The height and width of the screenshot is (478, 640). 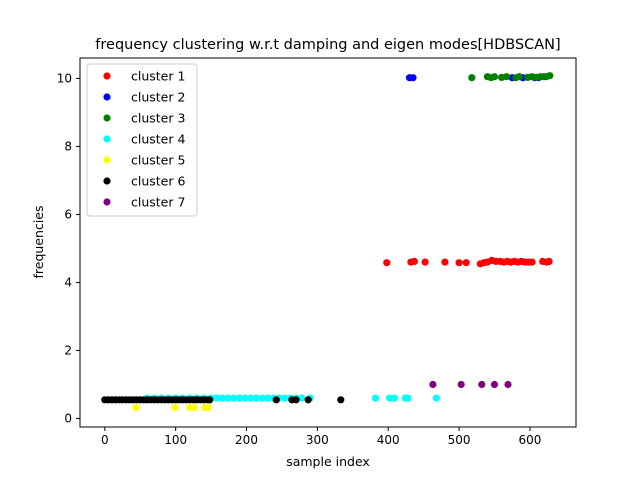 What do you see at coordinates (529, 440) in the screenshot?
I see `x-tick-label: 600` at bounding box center [529, 440].